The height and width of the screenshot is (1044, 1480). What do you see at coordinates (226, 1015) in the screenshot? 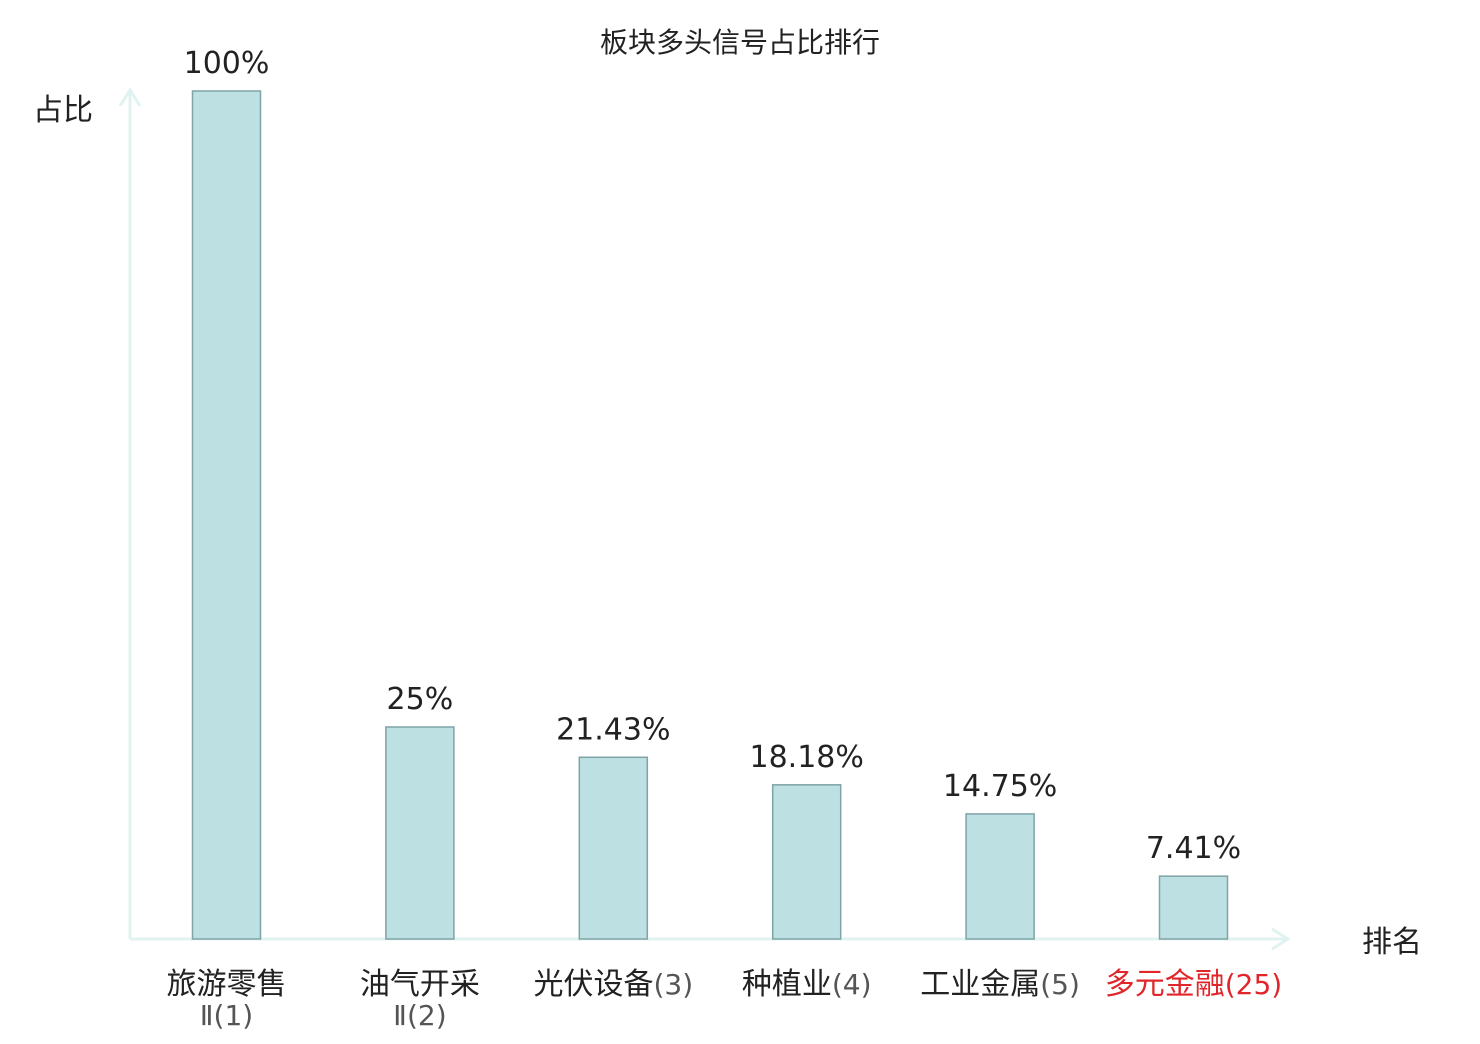
I see `x-tick-rank: Ⅱ(1)` at bounding box center [226, 1015].